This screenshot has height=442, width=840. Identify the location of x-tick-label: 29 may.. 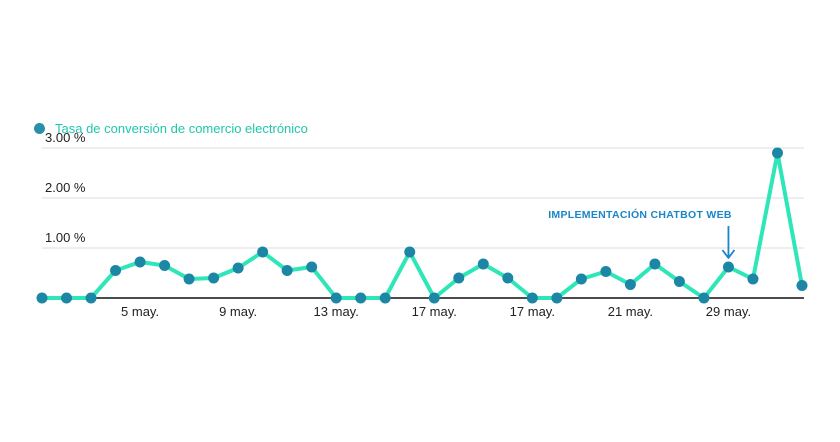
(728, 311).